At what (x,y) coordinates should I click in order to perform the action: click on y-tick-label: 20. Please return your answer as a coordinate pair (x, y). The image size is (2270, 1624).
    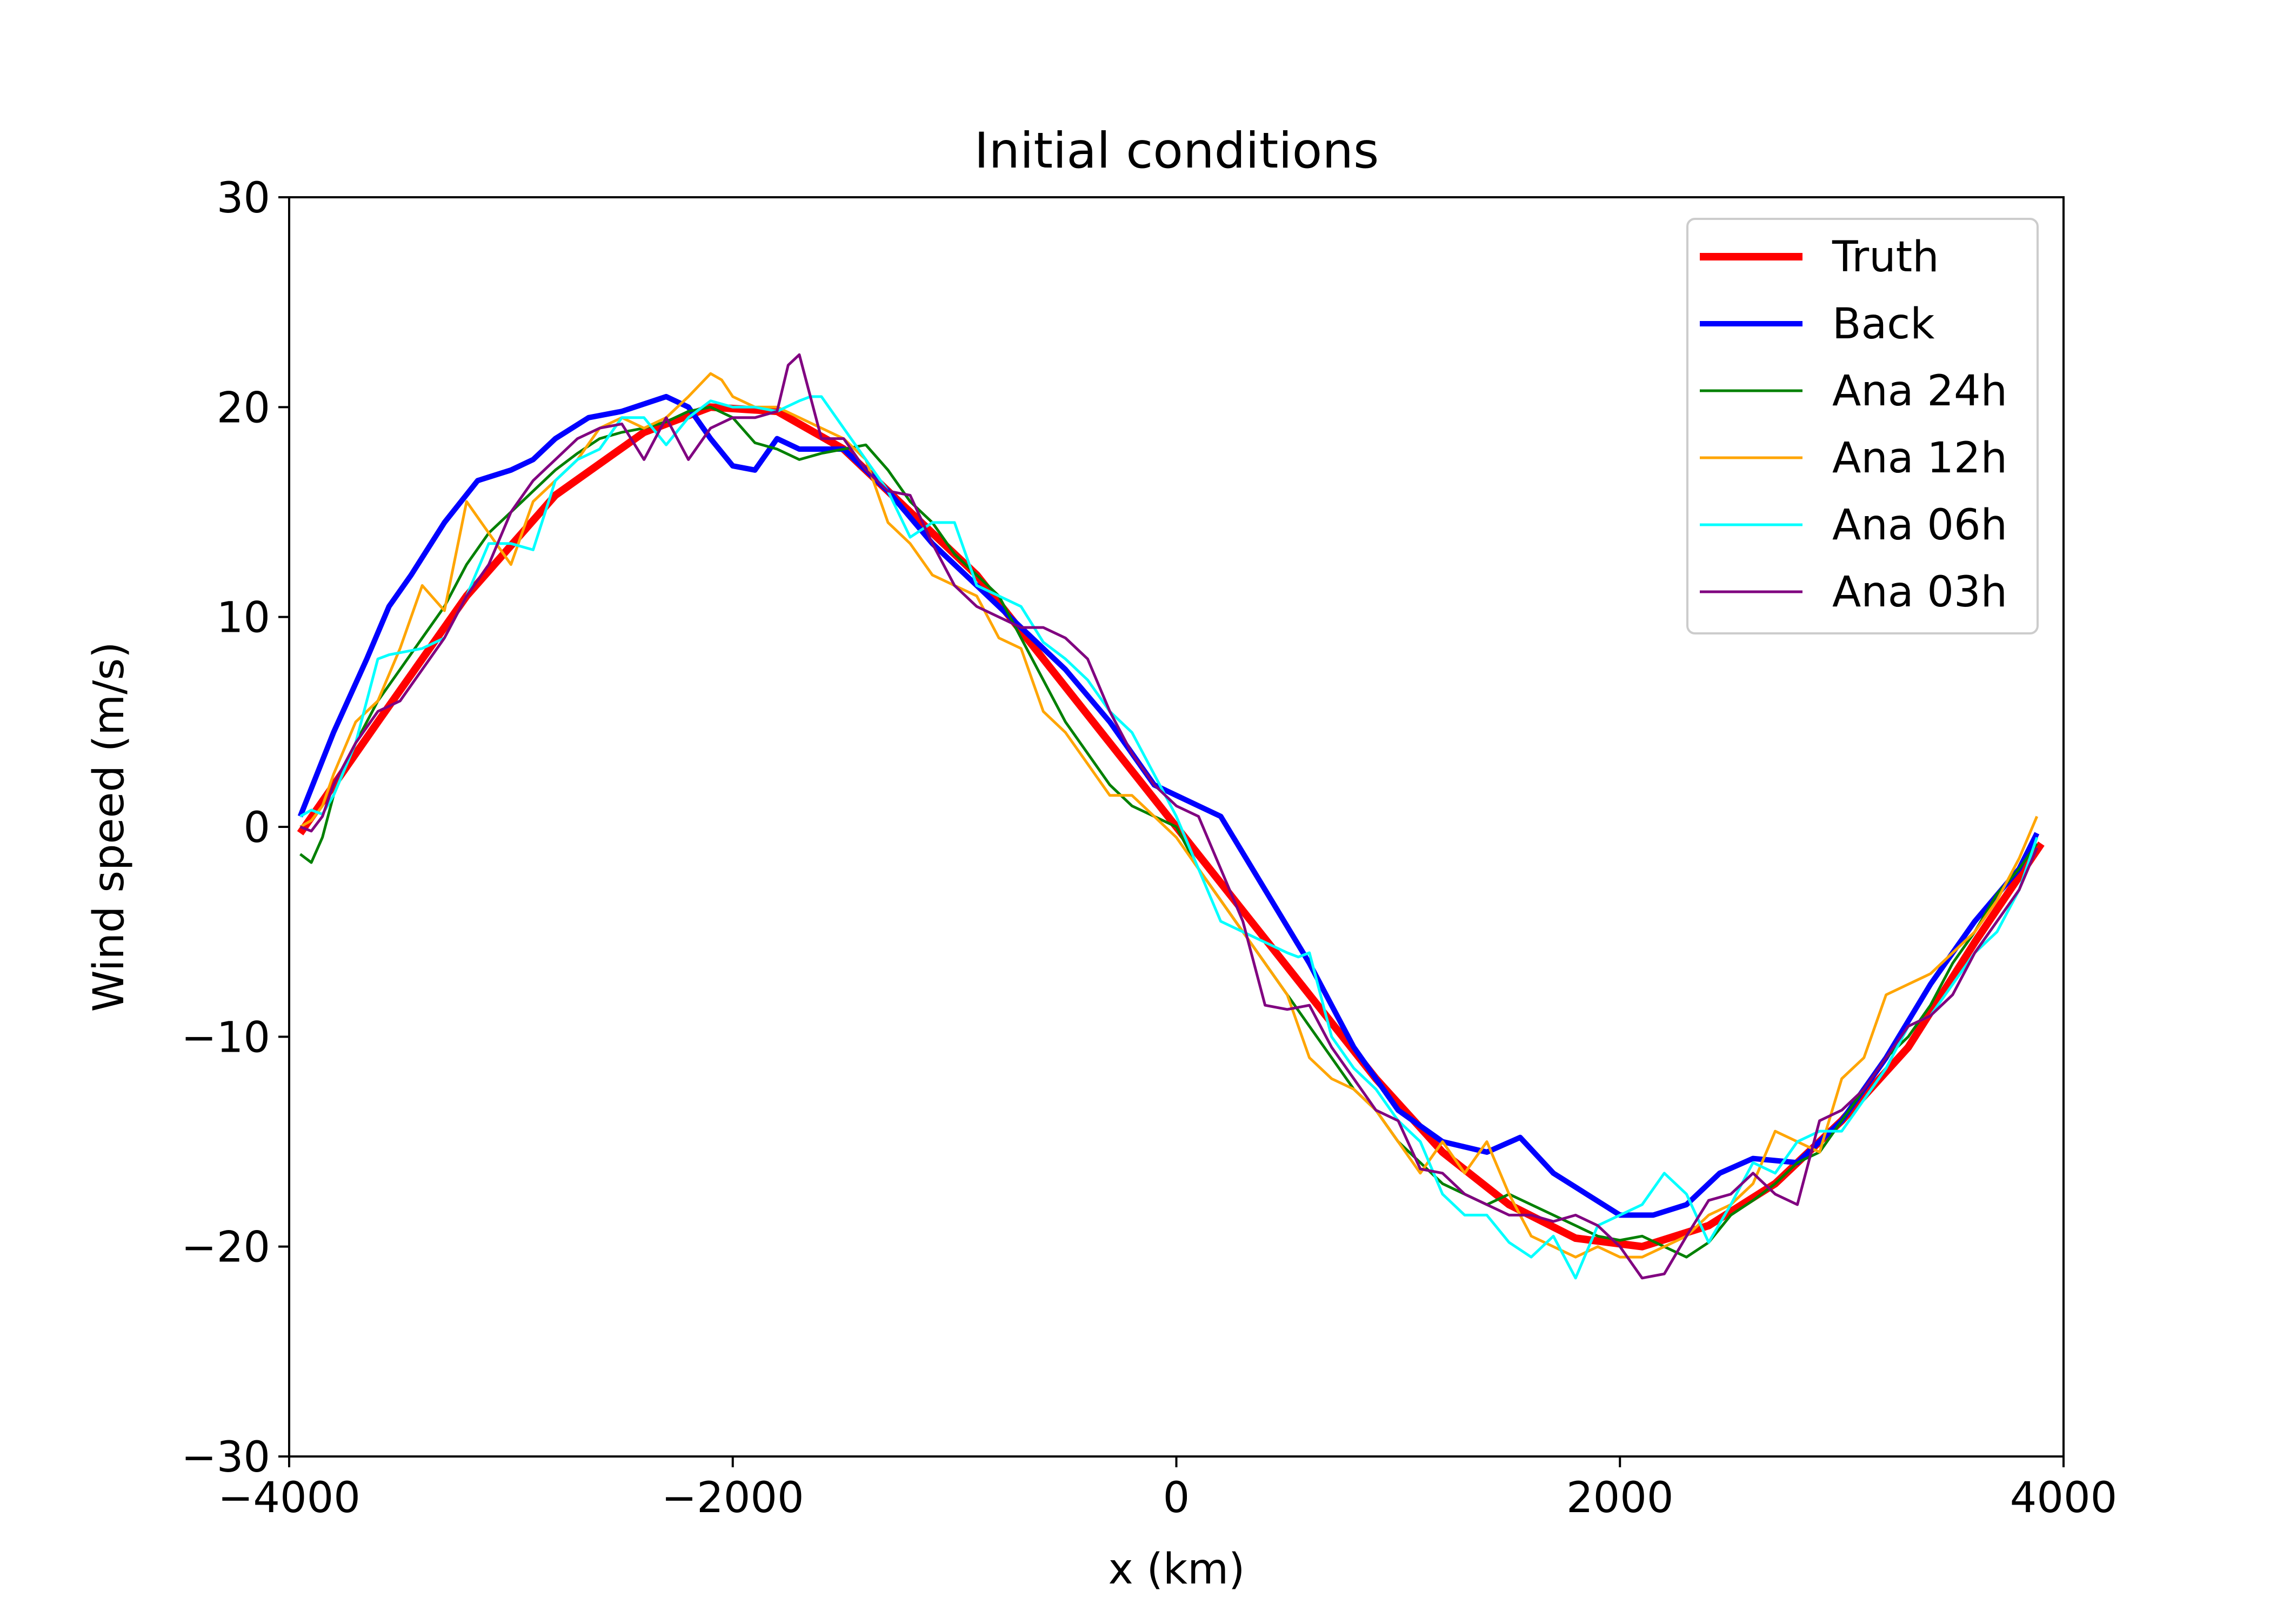
    Looking at the image, I should click on (243, 408).